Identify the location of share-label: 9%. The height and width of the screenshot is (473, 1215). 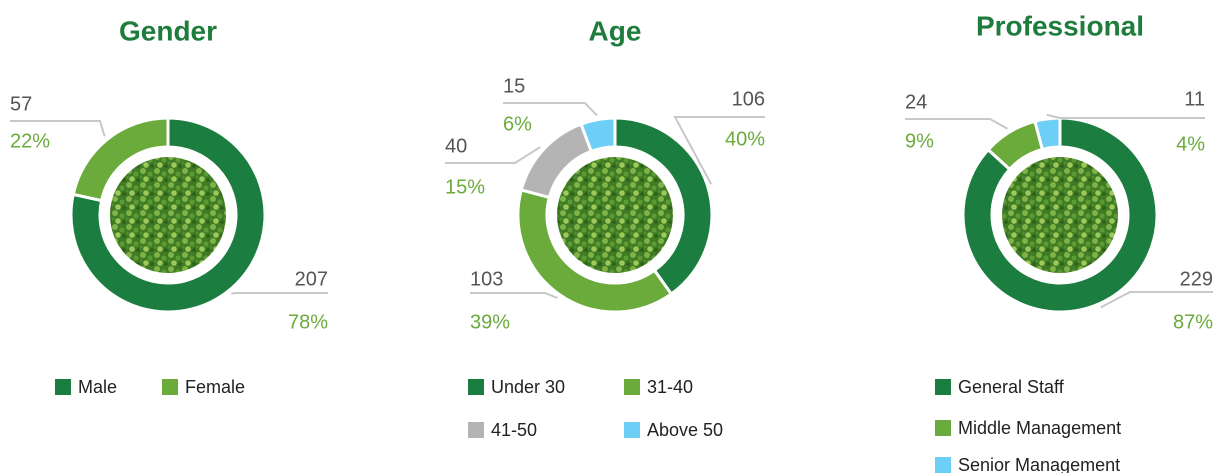
(919, 141).